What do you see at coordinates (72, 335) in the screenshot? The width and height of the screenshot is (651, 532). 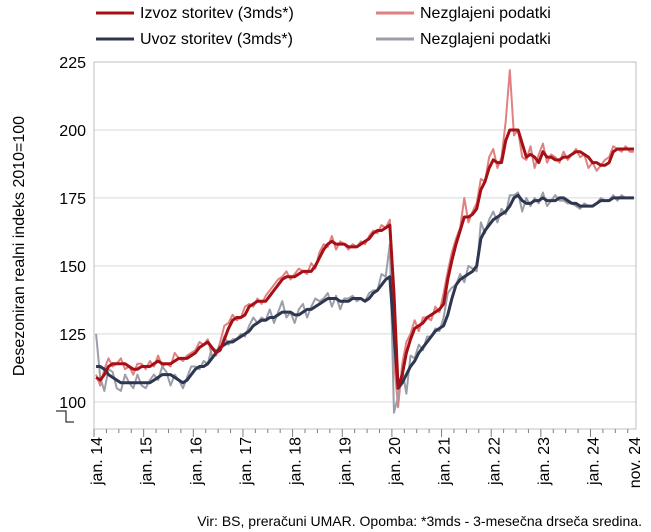 I see `y-tick-label: 125` at bounding box center [72, 335].